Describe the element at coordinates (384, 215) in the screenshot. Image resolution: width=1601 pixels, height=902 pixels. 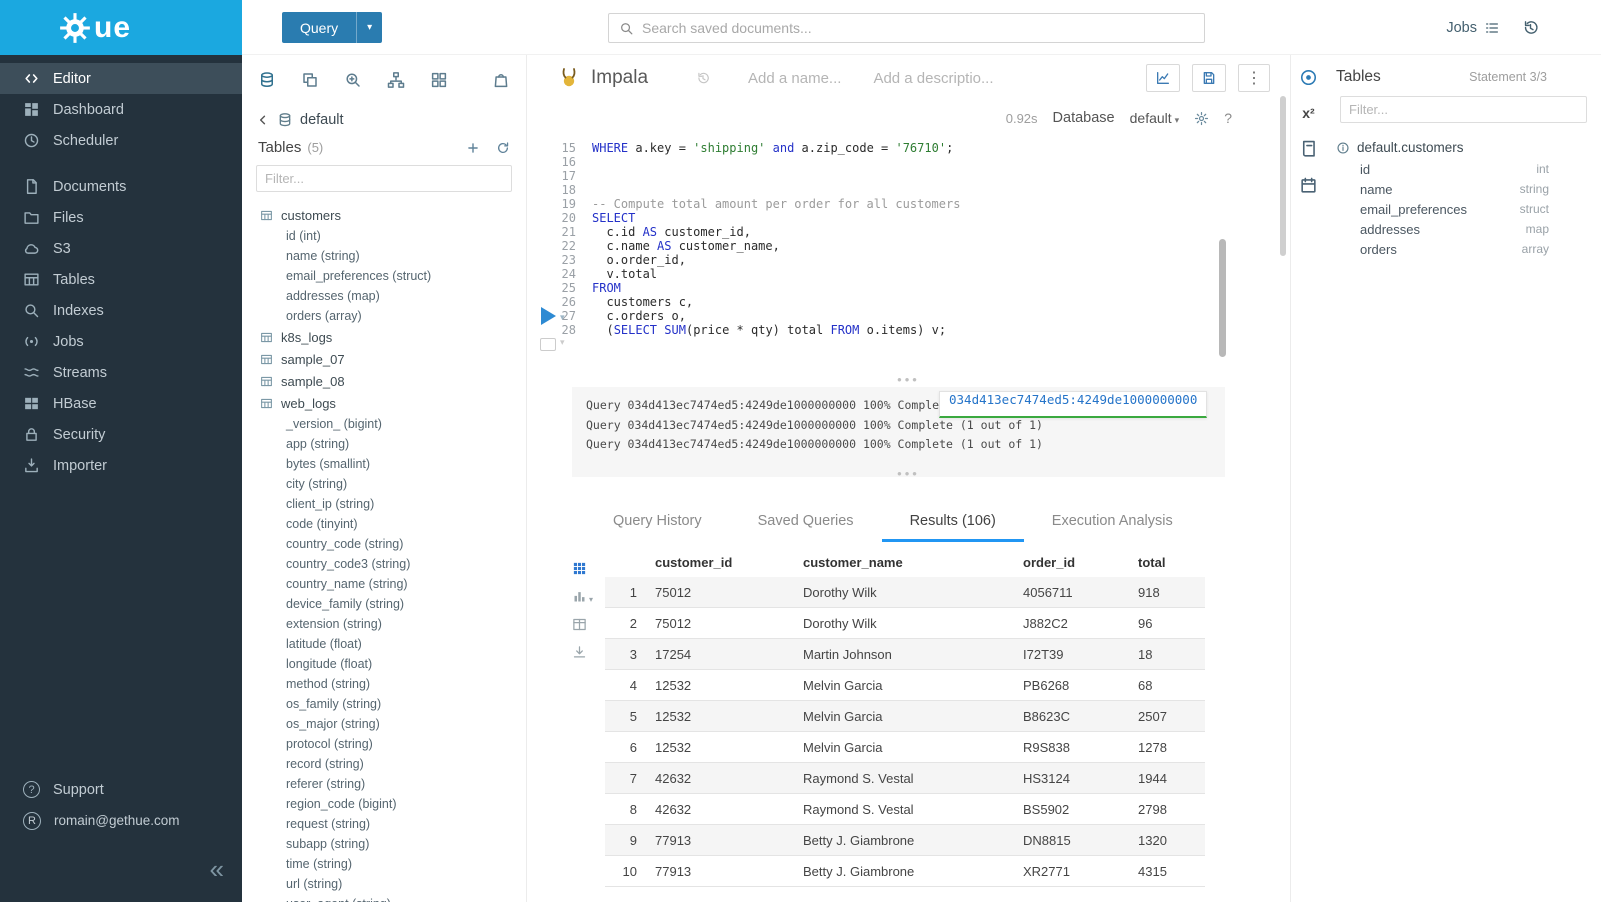
I see `assist-table-customers: customers` at that location.